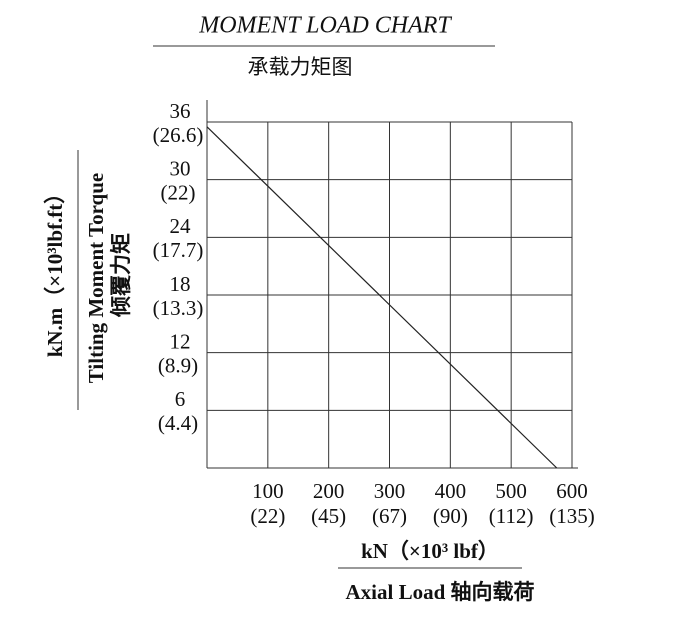 Image resolution: width=681 pixels, height=622 pixels. What do you see at coordinates (121, 275) in the screenshot?
I see `y-axis-label-3: 倾覆力矩` at bounding box center [121, 275].